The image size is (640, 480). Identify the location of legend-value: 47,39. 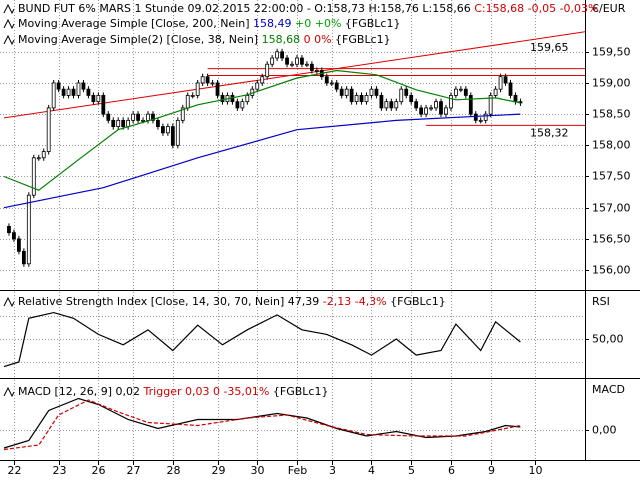
(301, 301).